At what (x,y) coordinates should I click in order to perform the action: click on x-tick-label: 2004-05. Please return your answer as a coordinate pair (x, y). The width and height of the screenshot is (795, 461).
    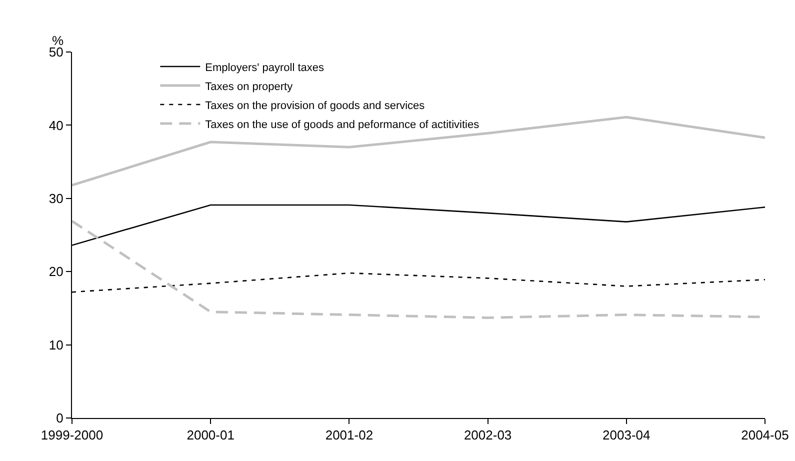
    Looking at the image, I should click on (765, 435).